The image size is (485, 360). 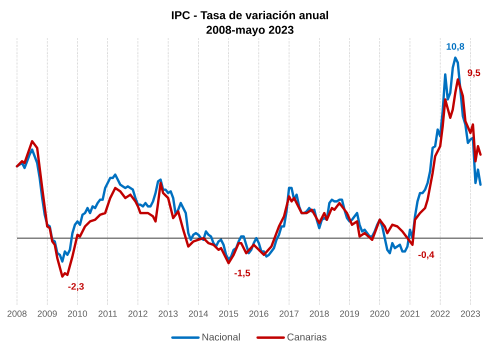 I want to click on x-tick-label: 2016, so click(x=258, y=313).